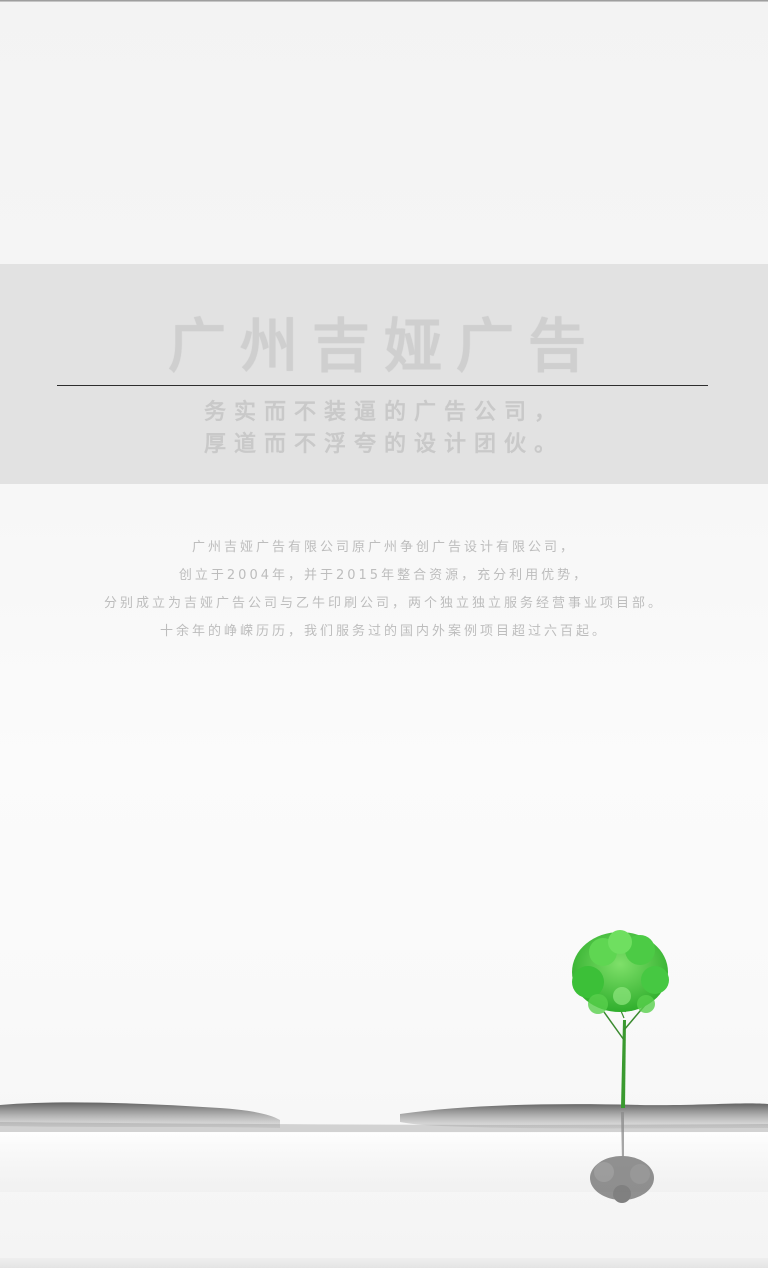 The height and width of the screenshot is (1268, 768). What do you see at coordinates (384, 1) in the screenshot?
I see `top-edge-shadow` at bounding box center [384, 1].